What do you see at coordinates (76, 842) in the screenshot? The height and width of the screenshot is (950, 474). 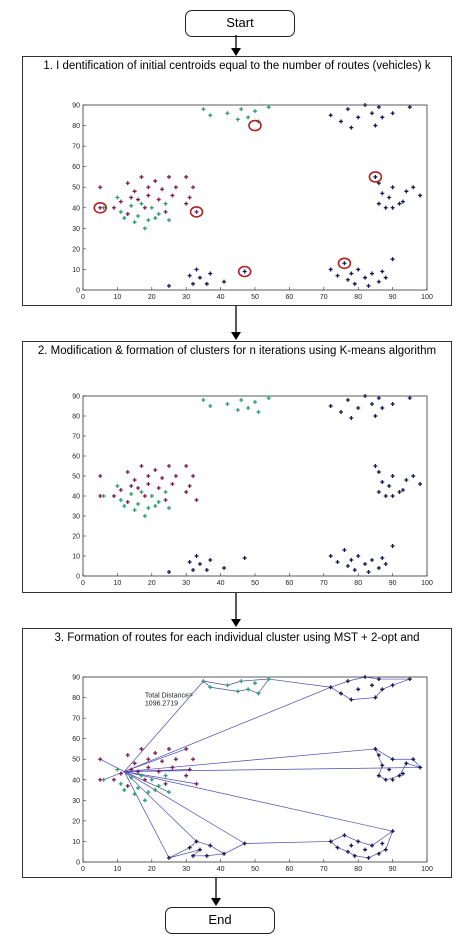 I see `y-tick-label: 10` at bounding box center [76, 842].